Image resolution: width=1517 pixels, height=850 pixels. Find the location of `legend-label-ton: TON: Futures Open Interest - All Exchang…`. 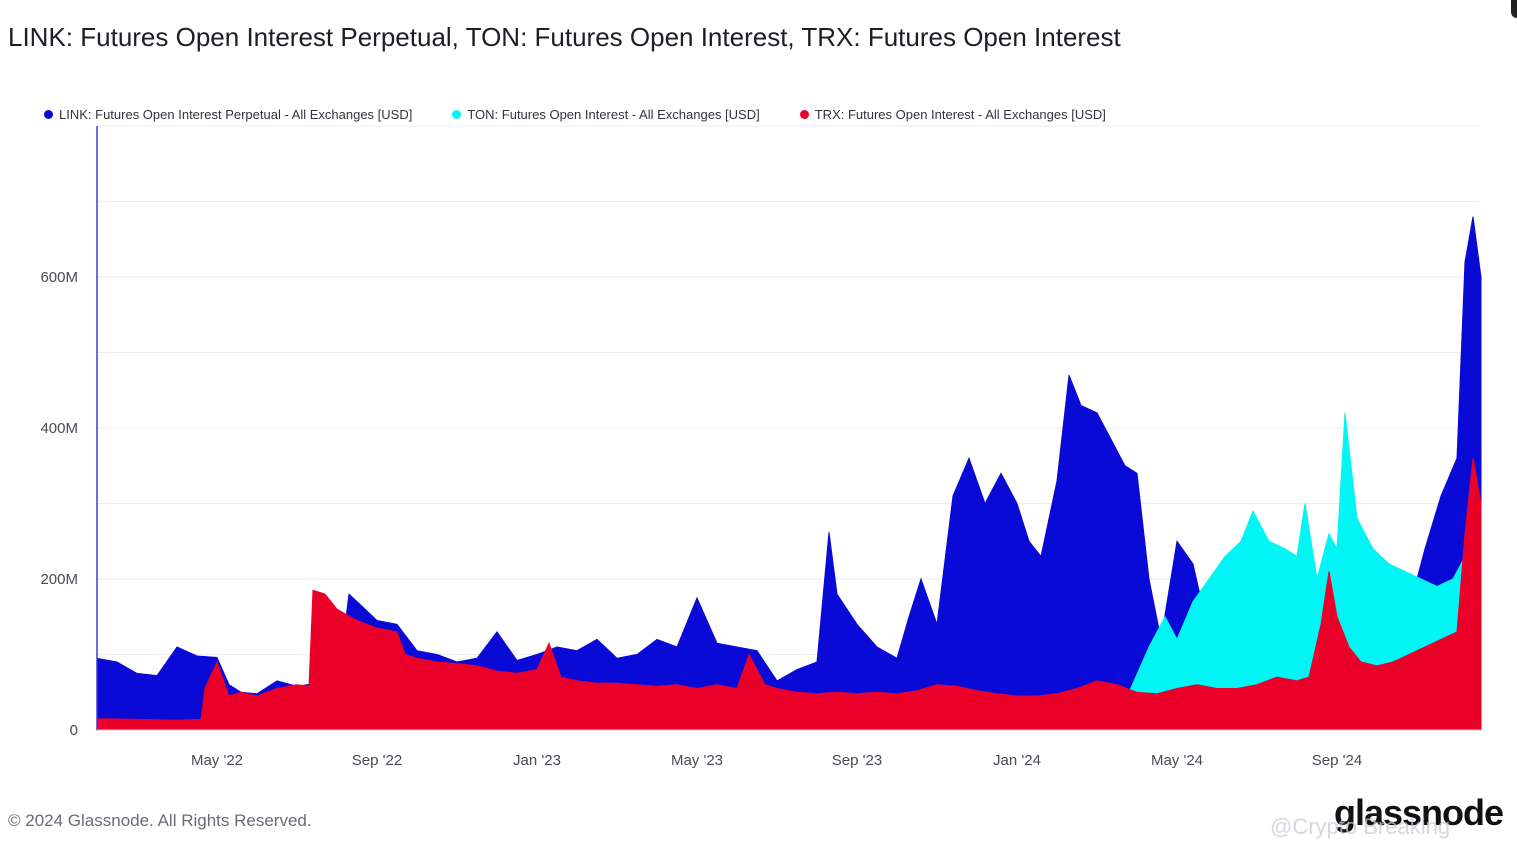

legend-label-ton: TON: Futures Open Interest - All Exchang… is located at coordinates (613, 114).